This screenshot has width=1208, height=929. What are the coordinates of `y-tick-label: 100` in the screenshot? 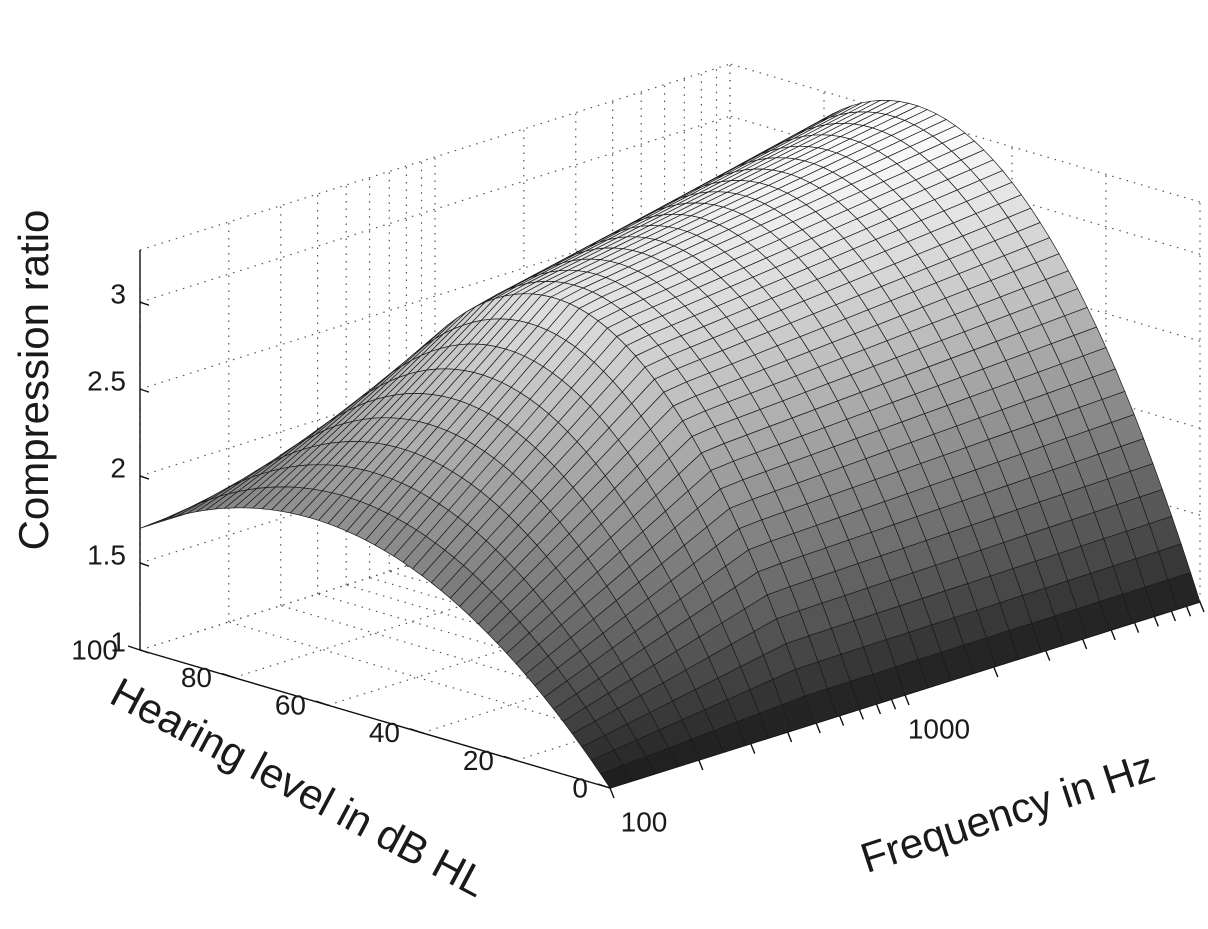 It's located at (94, 649).